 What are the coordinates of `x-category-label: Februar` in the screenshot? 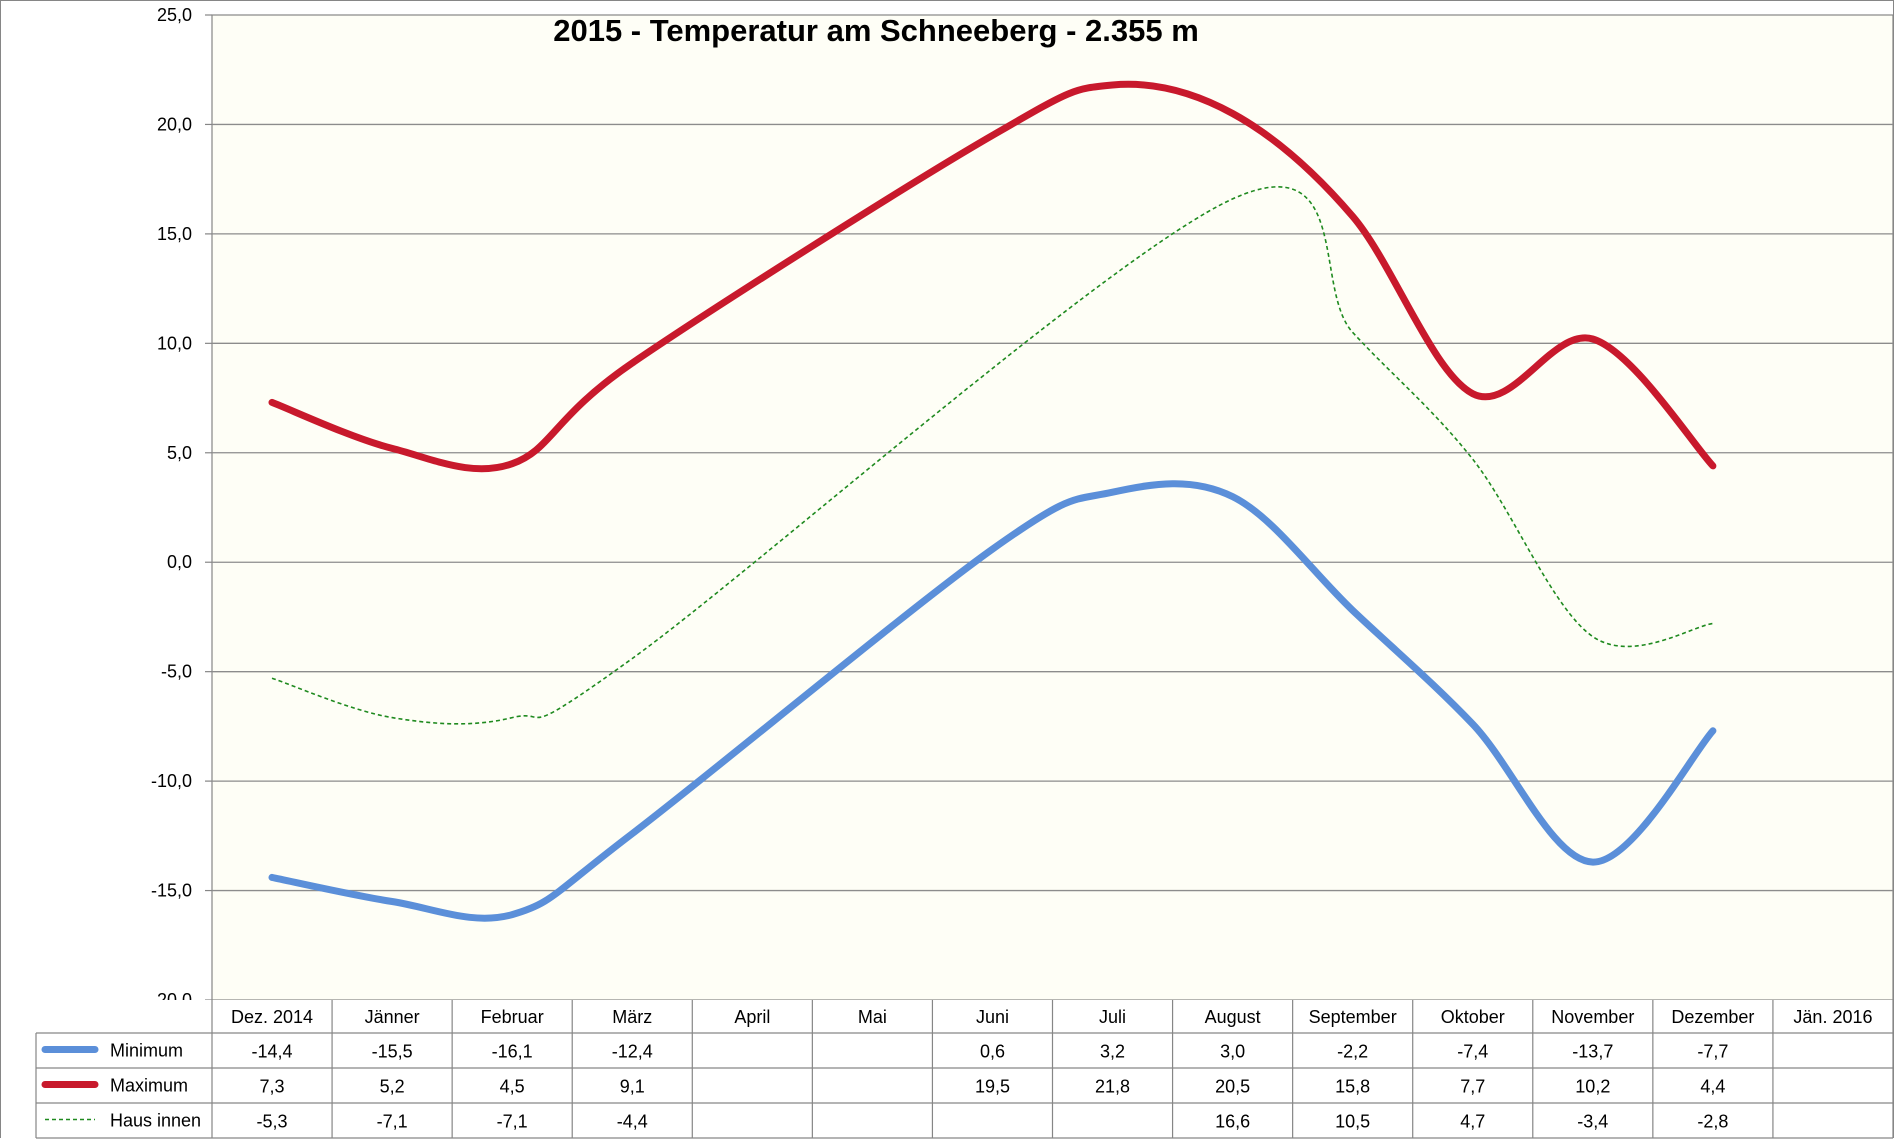 It's located at (512, 1017).